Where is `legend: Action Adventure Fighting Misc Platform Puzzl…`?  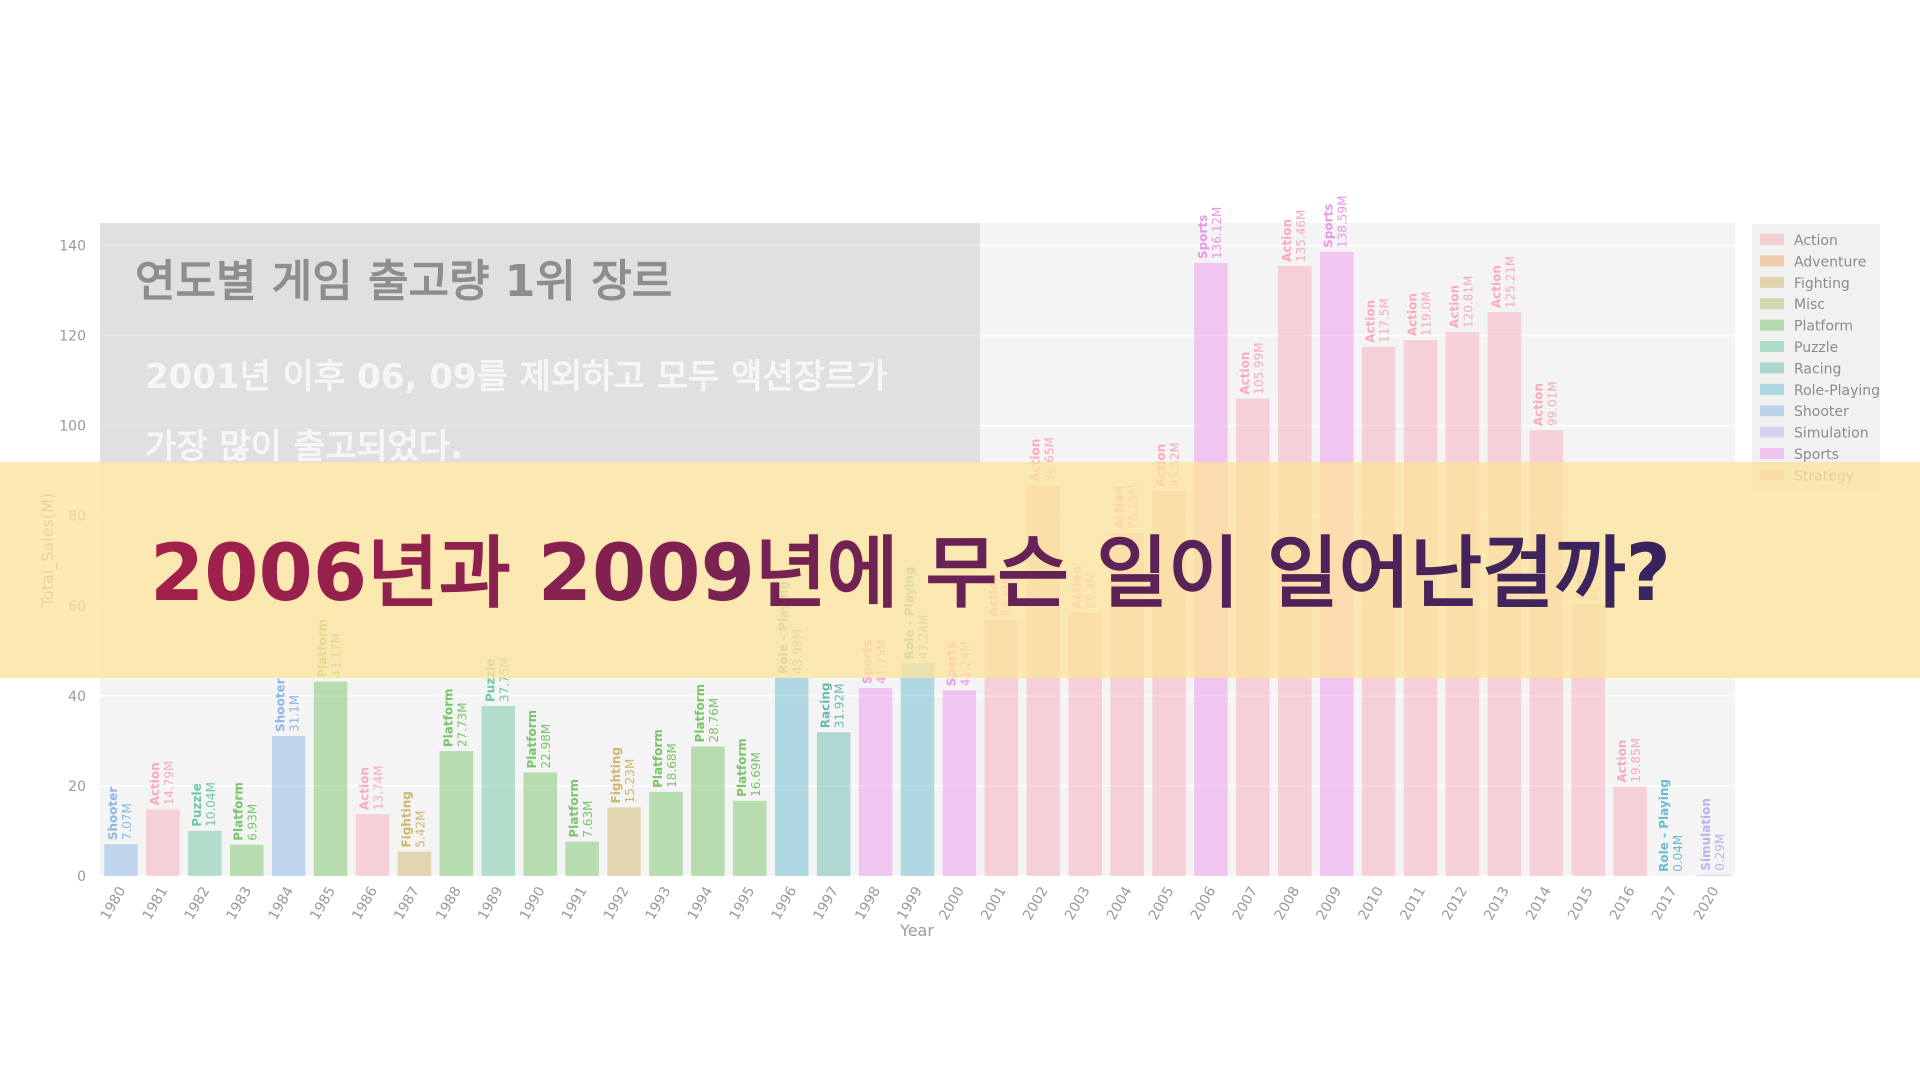
legend: Action Adventure Fighting Misc Platform Puzzl… is located at coordinates (1816, 358).